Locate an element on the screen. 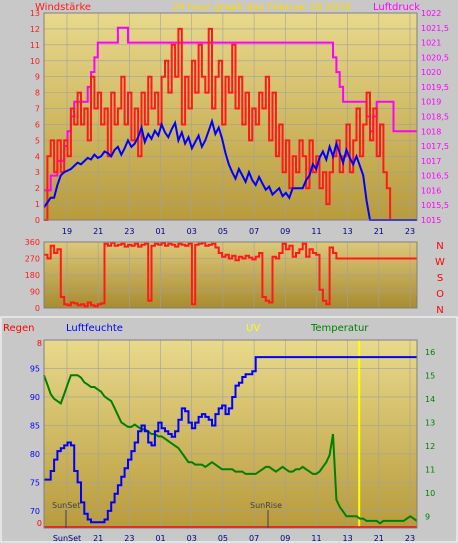  humidity-x-tick: 01 is located at coordinates (160, 538).